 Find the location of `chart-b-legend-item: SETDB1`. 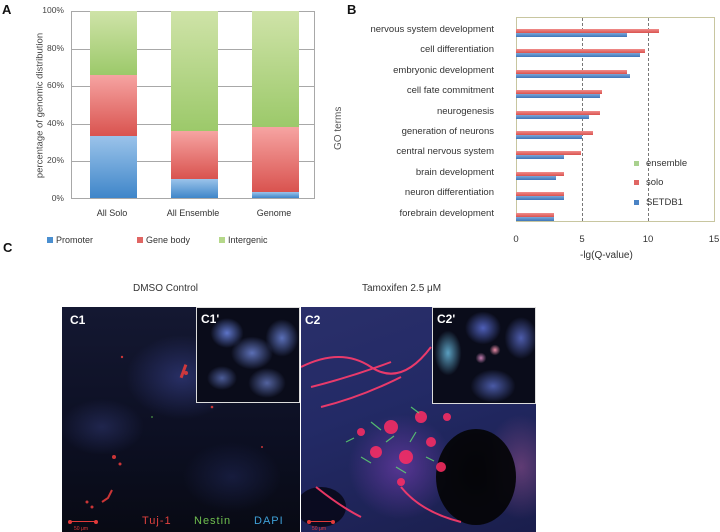

chart-b-legend-item: SETDB1 is located at coordinates (658, 202).